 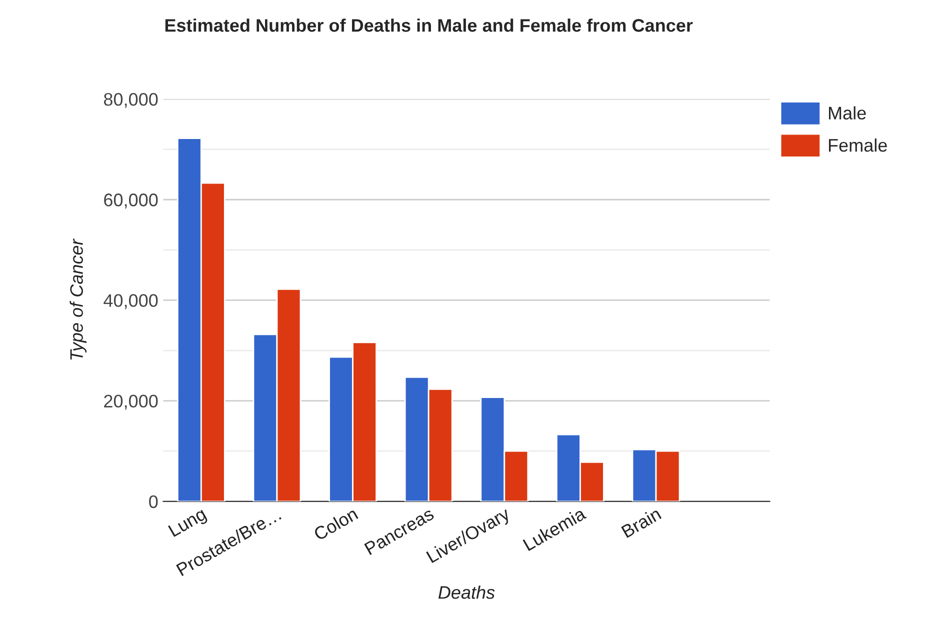 What do you see at coordinates (131, 302) in the screenshot?
I see `y-tick-label: 40,000` at bounding box center [131, 302].